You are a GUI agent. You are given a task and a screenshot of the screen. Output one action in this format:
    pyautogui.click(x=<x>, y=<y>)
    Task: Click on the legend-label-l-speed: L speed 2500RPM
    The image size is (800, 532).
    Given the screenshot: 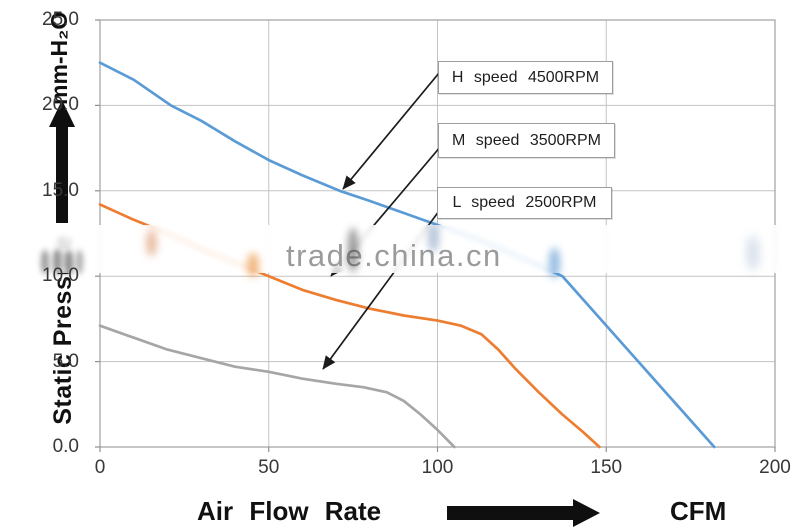 What is the action you would take?
    pyautogui.click(x=524, y=202)
    